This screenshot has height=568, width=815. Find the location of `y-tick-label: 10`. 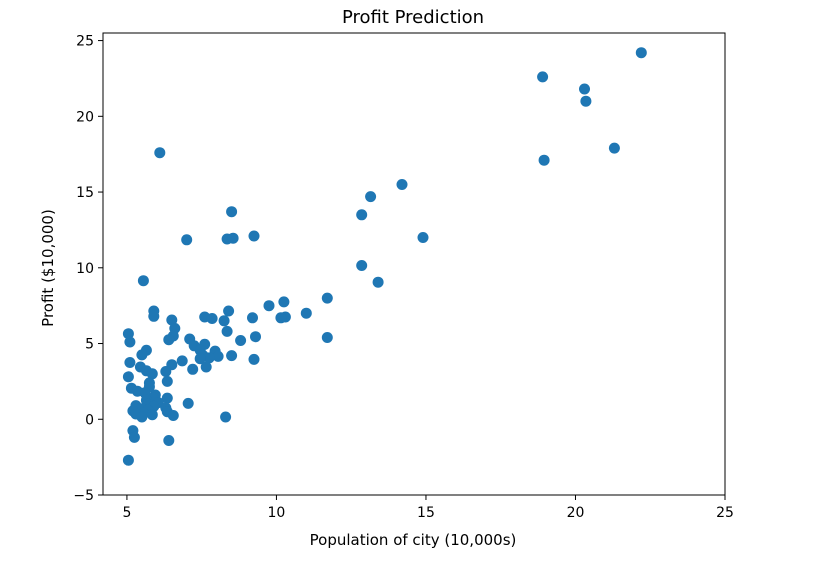

y-tick-label: 10 is located at coordinates (85, 269).